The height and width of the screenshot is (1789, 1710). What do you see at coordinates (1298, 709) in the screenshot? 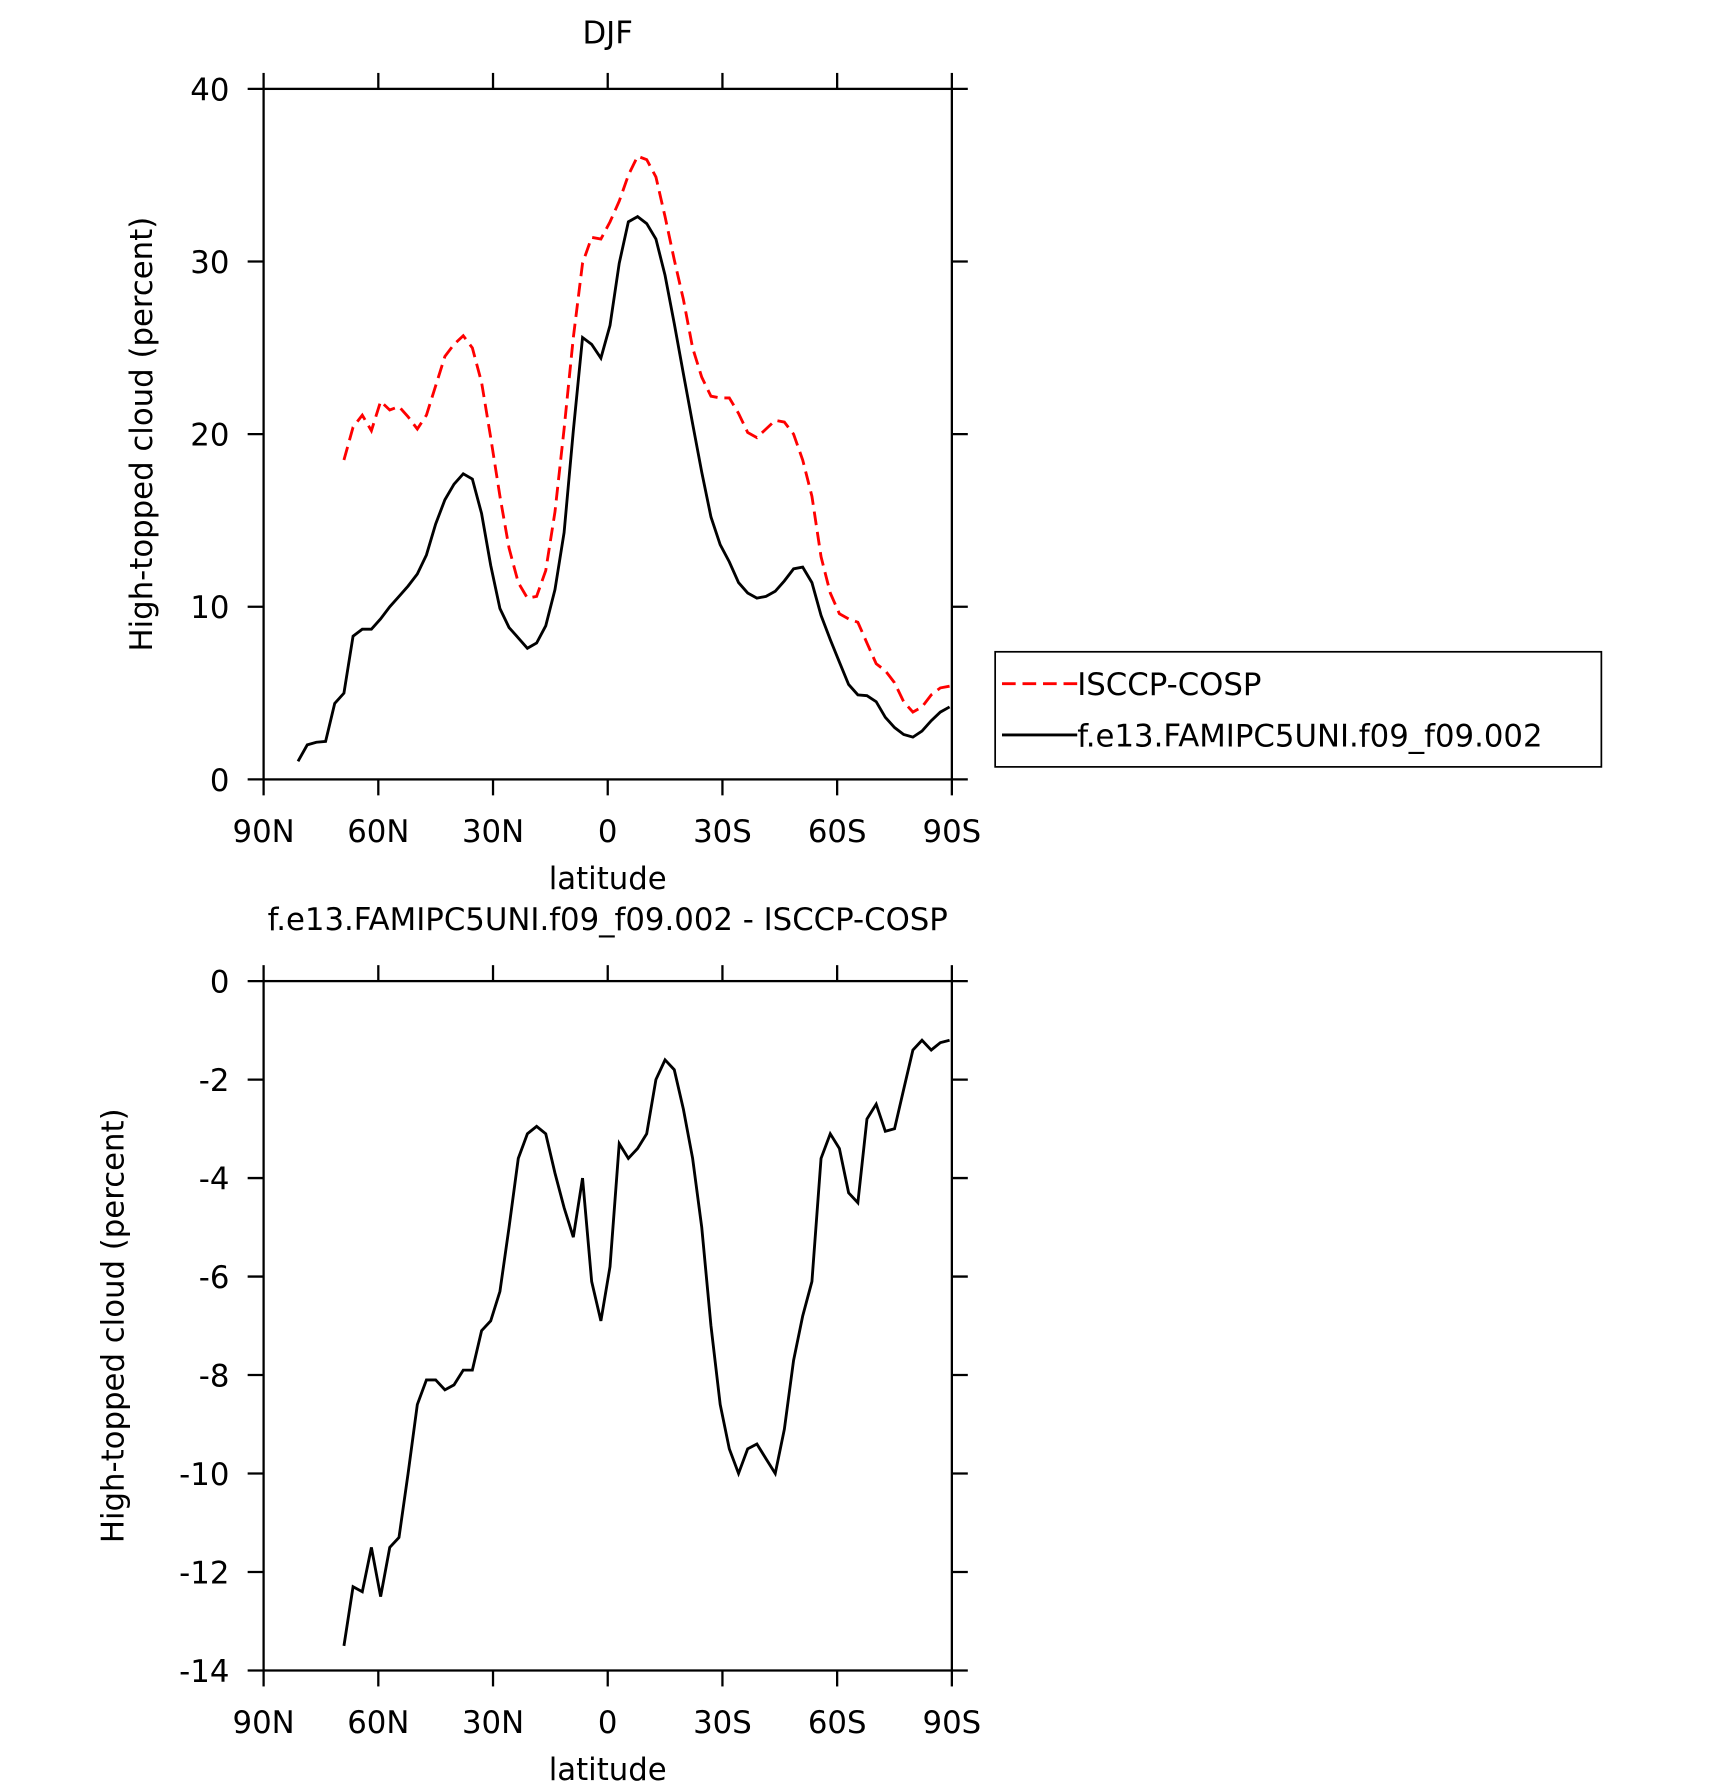
I see `legend-box` at bounding box center [1298, 709].